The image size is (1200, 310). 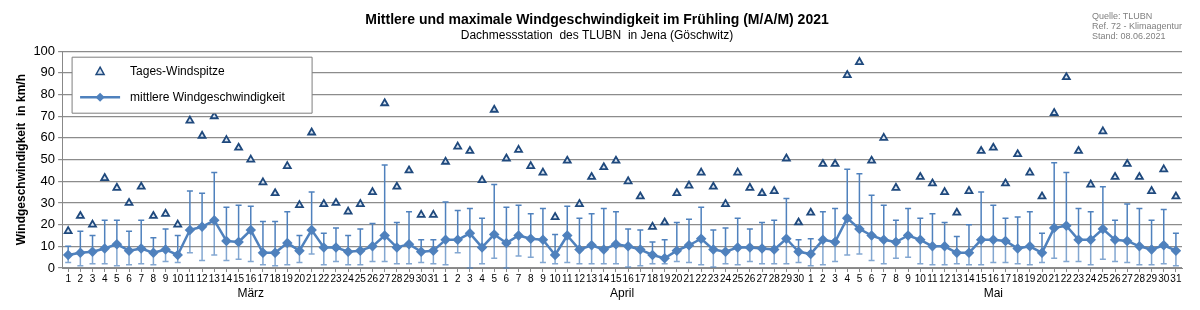 I want to click on text: Ref. 72 - Klimaagentur, so click(x=1137, y=25).